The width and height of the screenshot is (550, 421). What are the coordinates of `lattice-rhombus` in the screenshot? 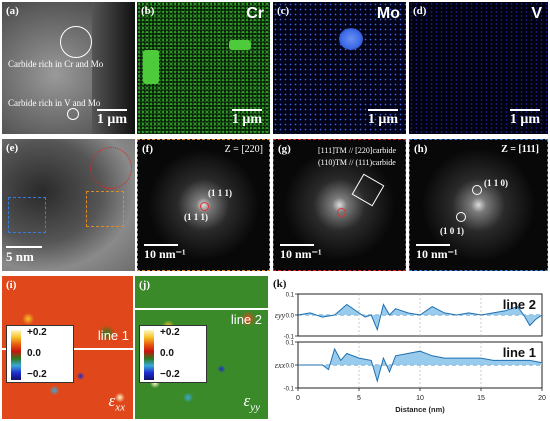 It's located at (368, 190).